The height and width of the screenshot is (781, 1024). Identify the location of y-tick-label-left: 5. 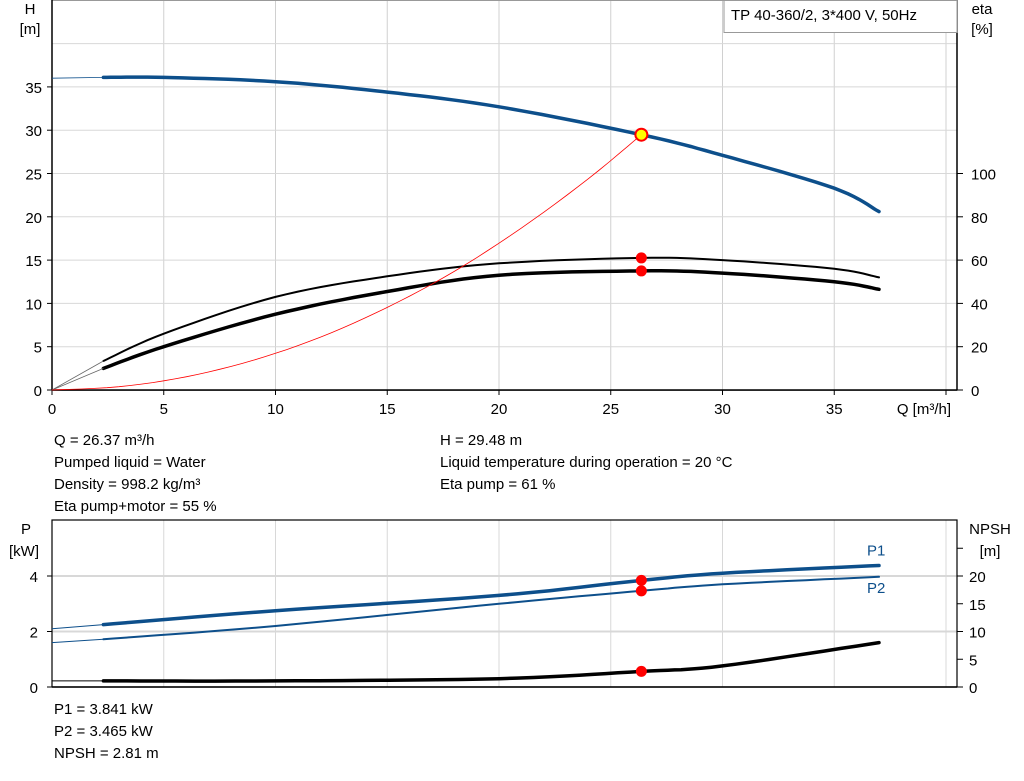
(38, 348).